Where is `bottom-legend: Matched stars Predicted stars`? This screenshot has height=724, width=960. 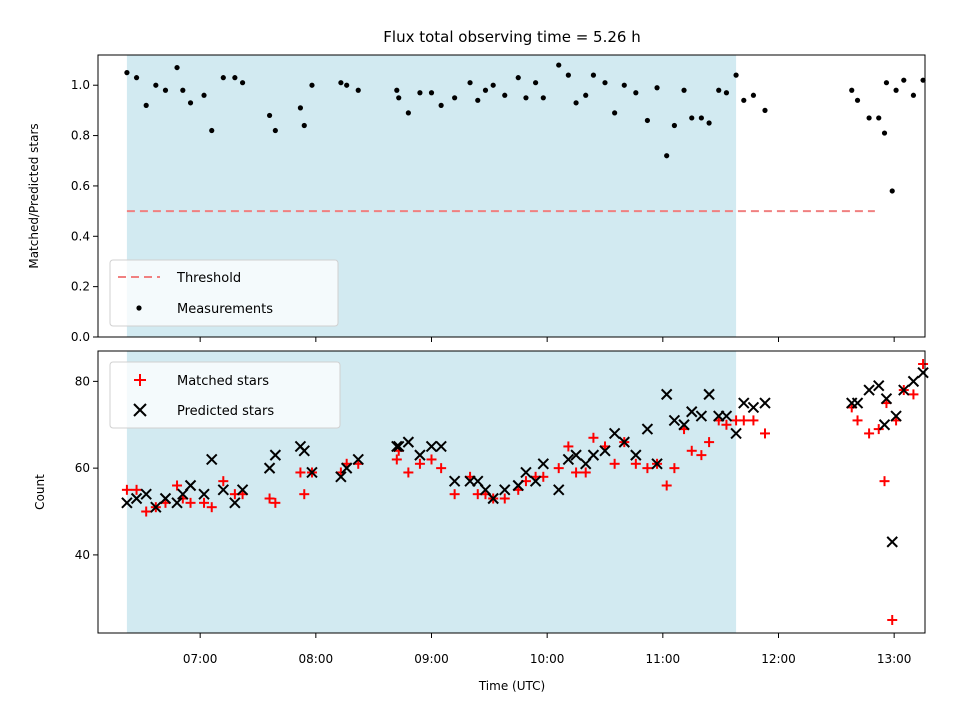
bottom-legend: Matched stars Predicted stars is located at coordinates (225, 395).